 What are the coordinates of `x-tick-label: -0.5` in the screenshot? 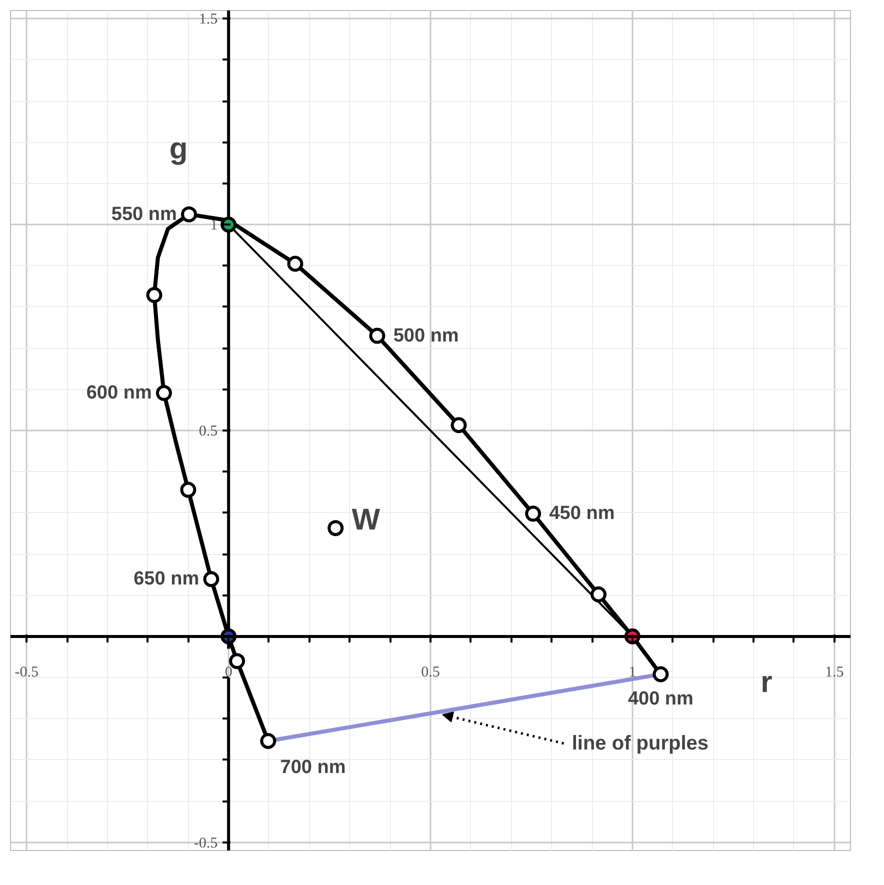 It's located at (26, 672).